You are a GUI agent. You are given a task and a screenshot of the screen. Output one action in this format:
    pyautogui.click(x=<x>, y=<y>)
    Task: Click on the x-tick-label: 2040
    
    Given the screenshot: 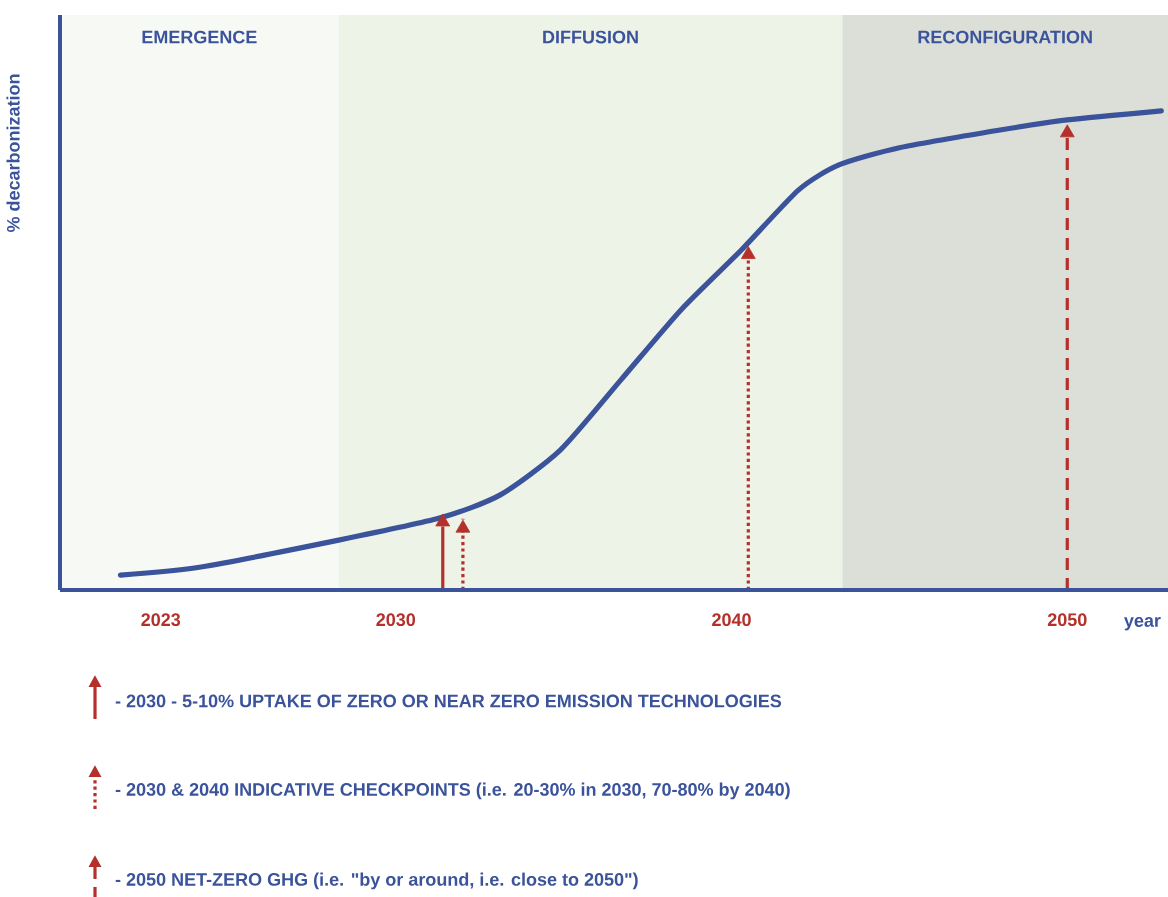 What is the action you would take?
    pyautogui.click(x=731, y=620)
    